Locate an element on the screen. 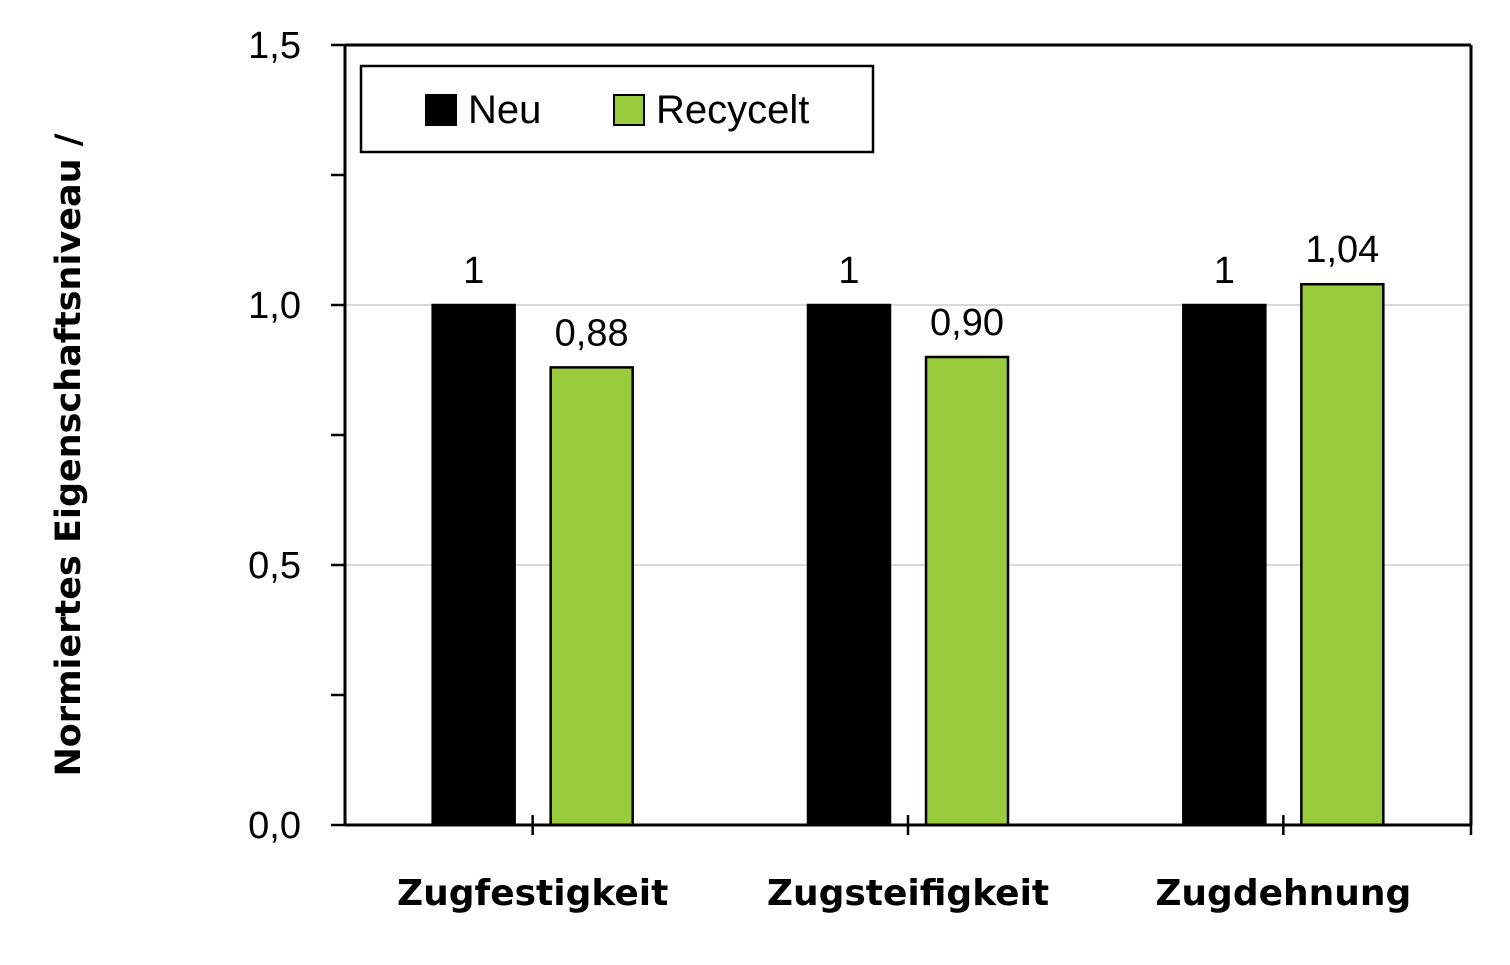 The height and width of the screenshot is (965, 1510). data-label: 0,88 is located at coordinates (592, 333).